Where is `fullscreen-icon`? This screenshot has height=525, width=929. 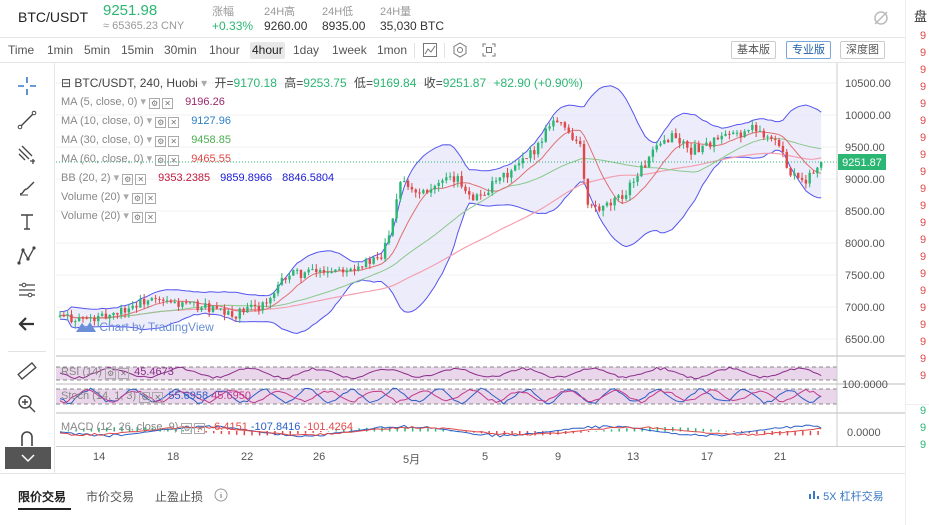
fullscreen-icon is located at coordinates (489, 50).